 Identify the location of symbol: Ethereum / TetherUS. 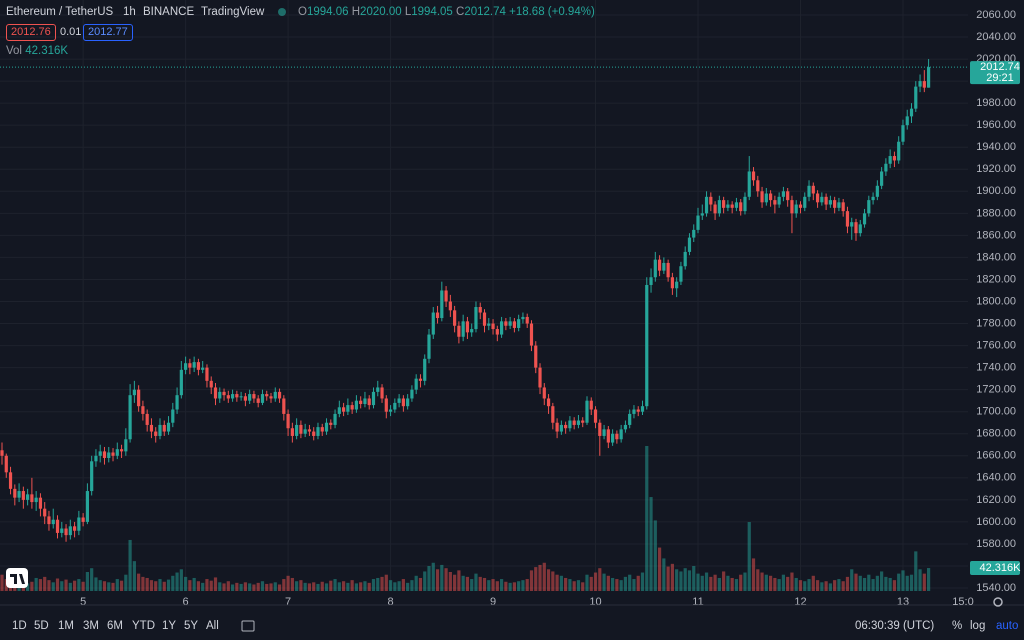
(60, 12).